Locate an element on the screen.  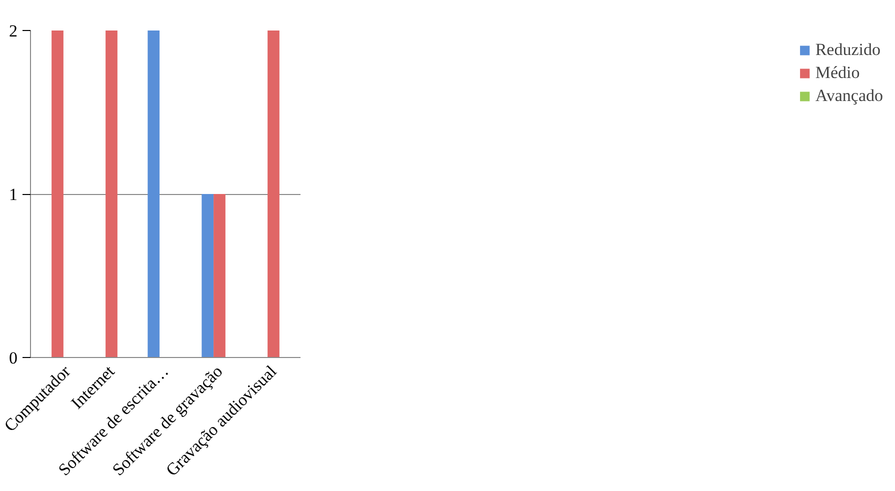
legend-label: Médio is located at coordinates (837, 73).